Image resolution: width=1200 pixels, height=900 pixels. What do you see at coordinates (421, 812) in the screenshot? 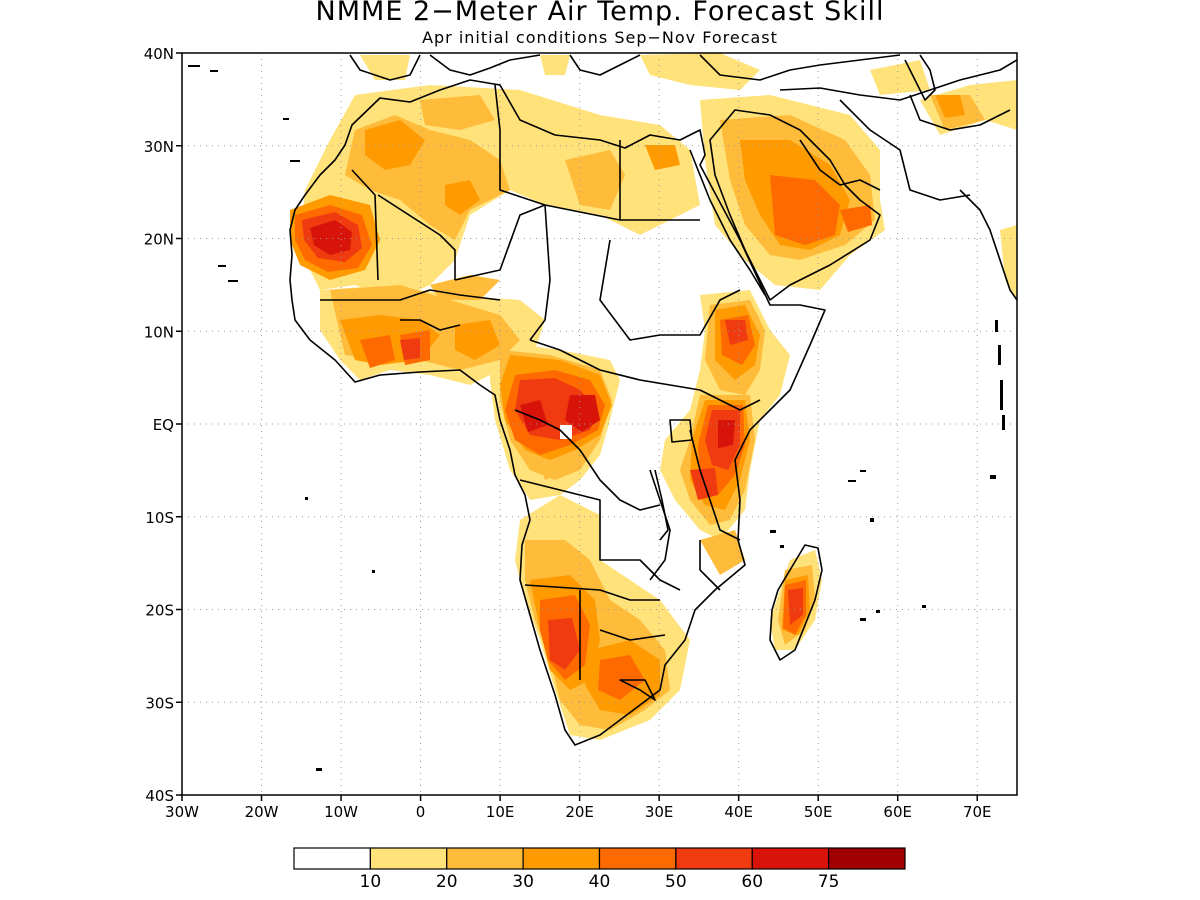
I see `lon-tick-label: 0` at bounding box center [421, 812].